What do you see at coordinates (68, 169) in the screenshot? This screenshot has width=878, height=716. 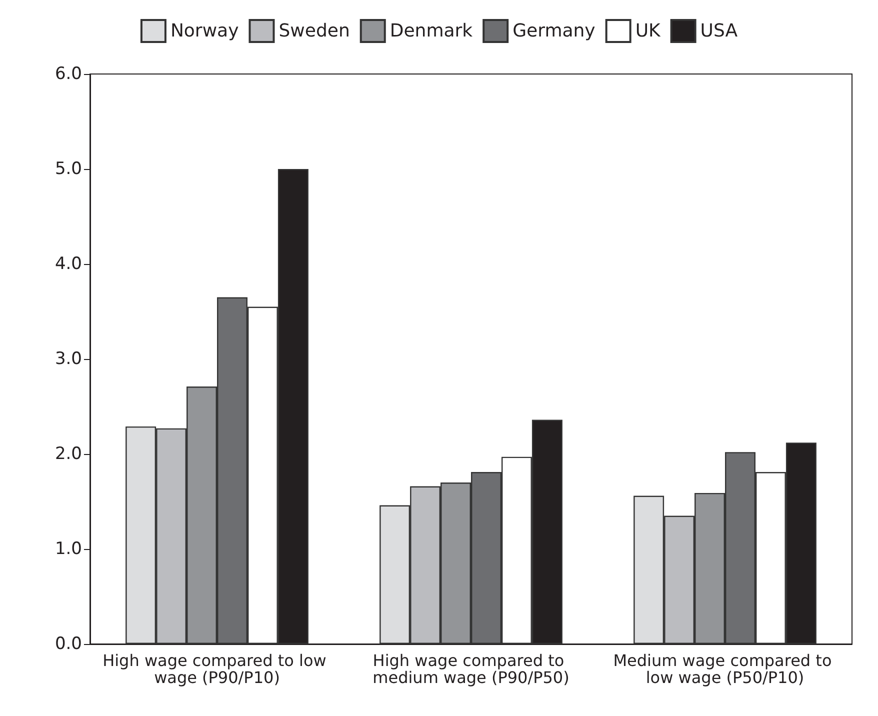 I see `y-tick-label: 5.0` at bounding box center [68, 169].